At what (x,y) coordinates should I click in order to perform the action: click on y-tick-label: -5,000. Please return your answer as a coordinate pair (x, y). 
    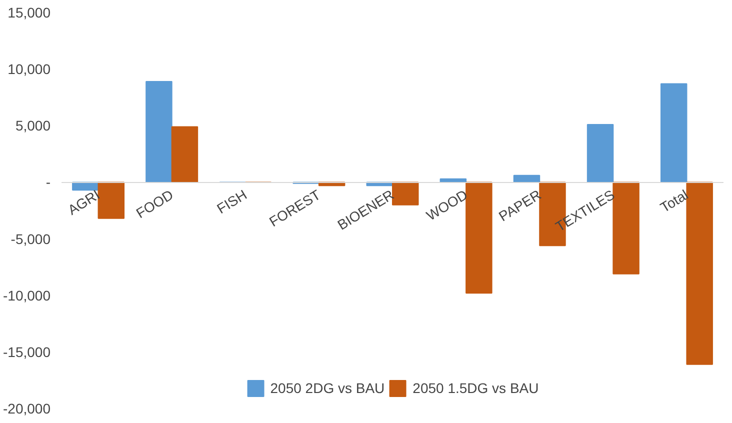
    Looking at the image, I should click on (30, 238).